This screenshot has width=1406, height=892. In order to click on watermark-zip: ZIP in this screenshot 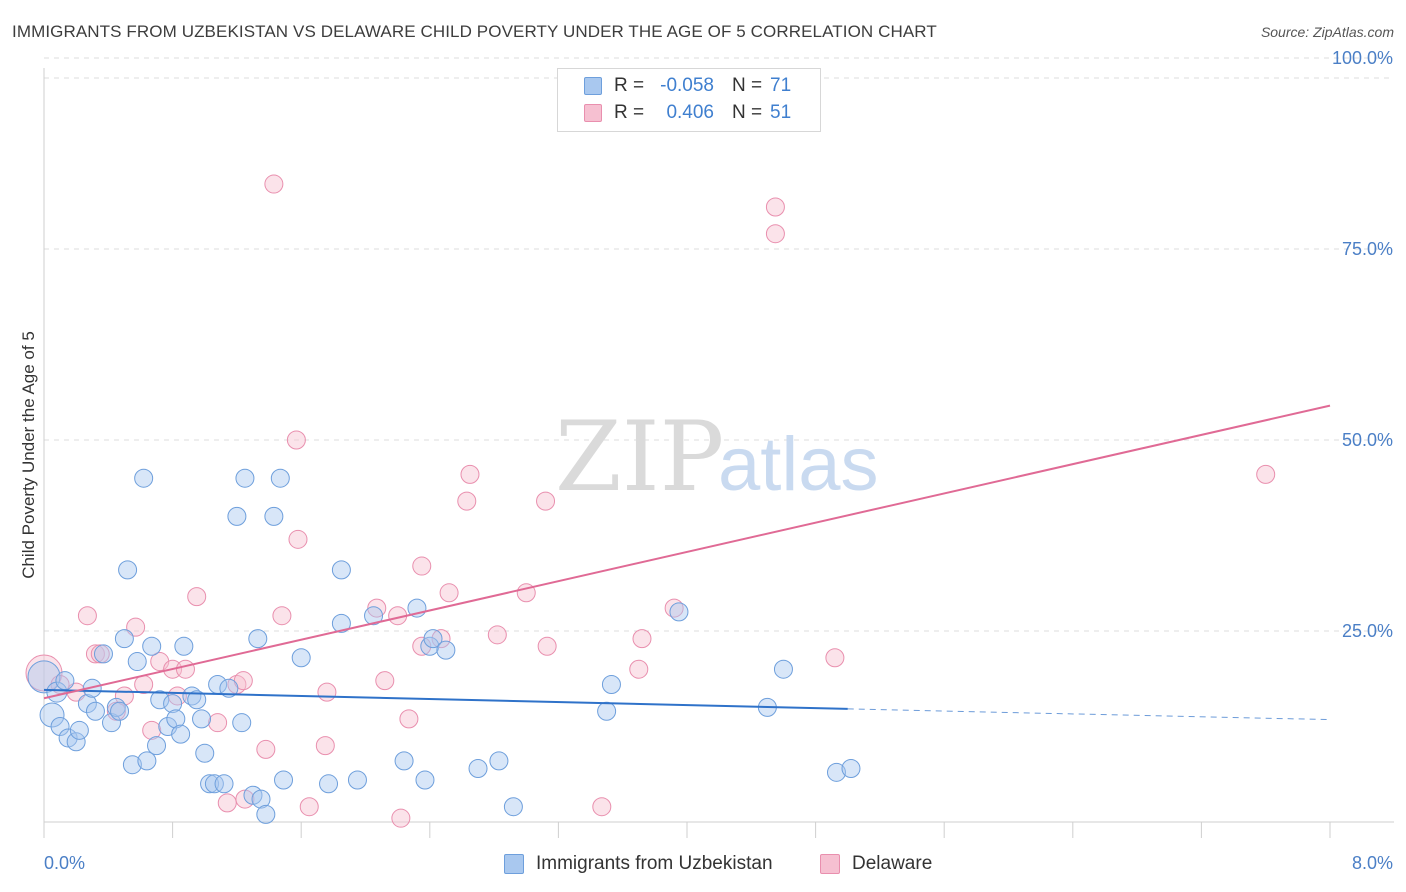, I will do `click(639, 457)`.